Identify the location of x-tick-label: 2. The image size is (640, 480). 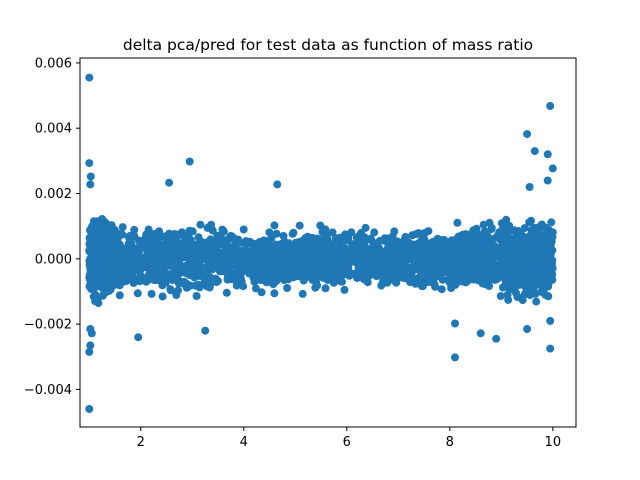
(141, 442).